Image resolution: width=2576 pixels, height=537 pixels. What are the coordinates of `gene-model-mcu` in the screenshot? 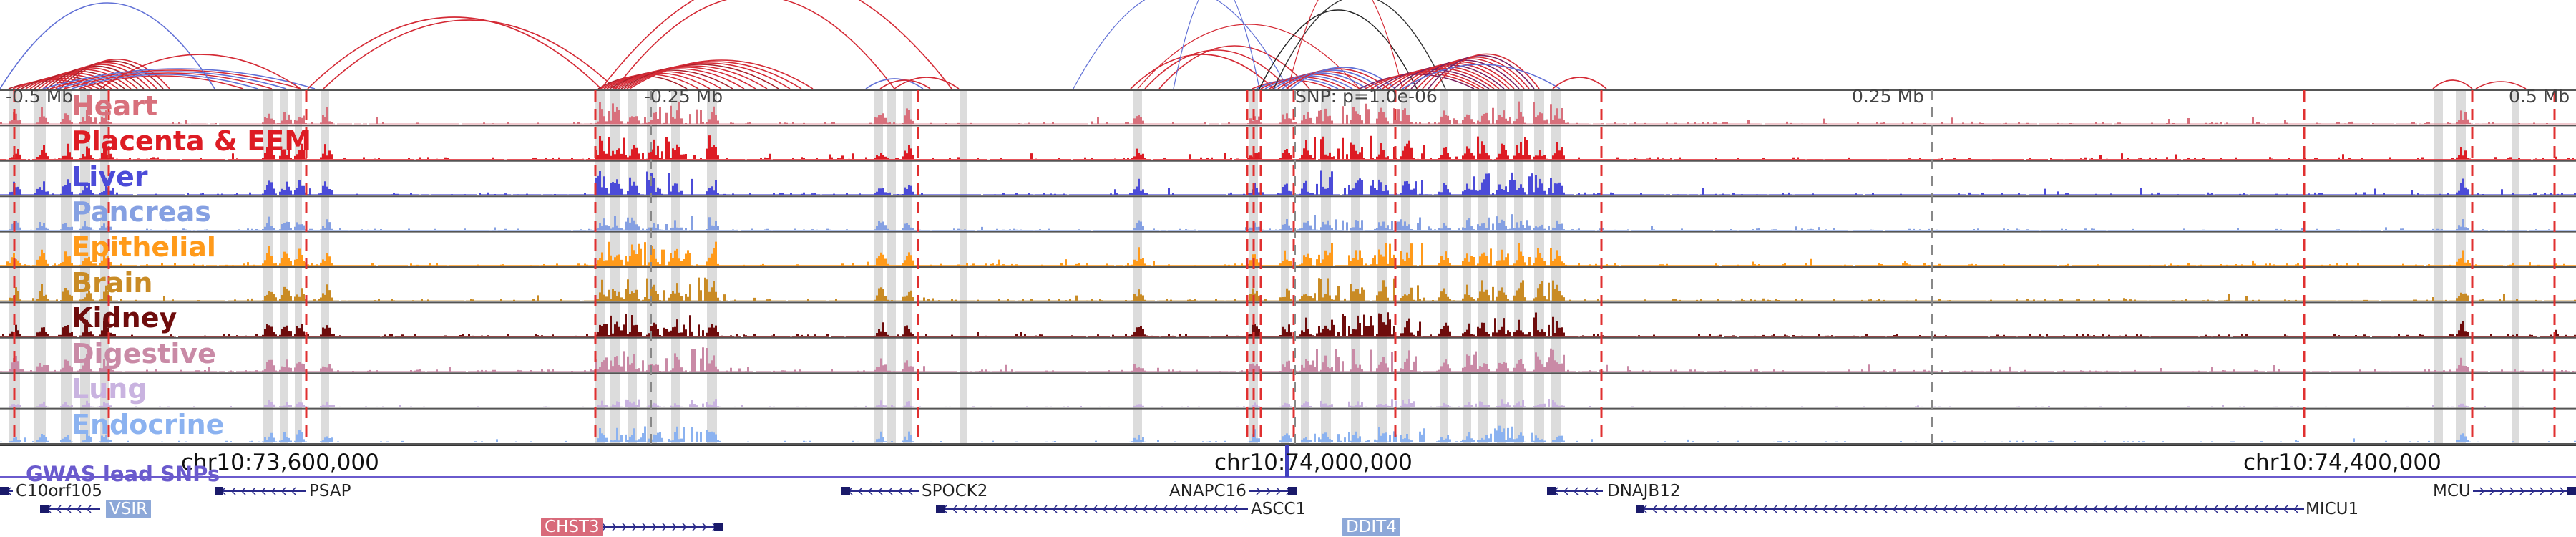 It's located at (2524, 491).